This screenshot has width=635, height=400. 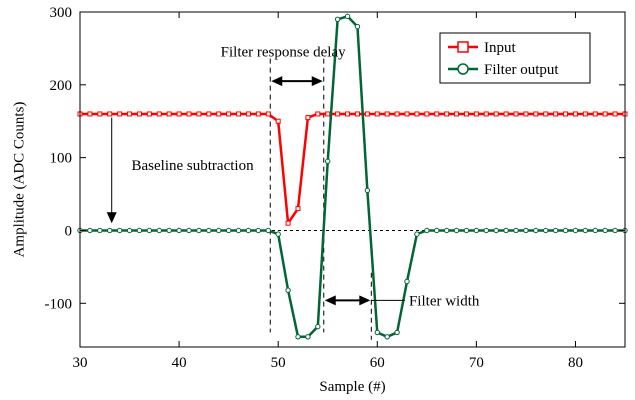 What do you see at coordinates (278, 363) in the screenshot?
I see `x-tick-label: 50` at bounding box center [278, 363].